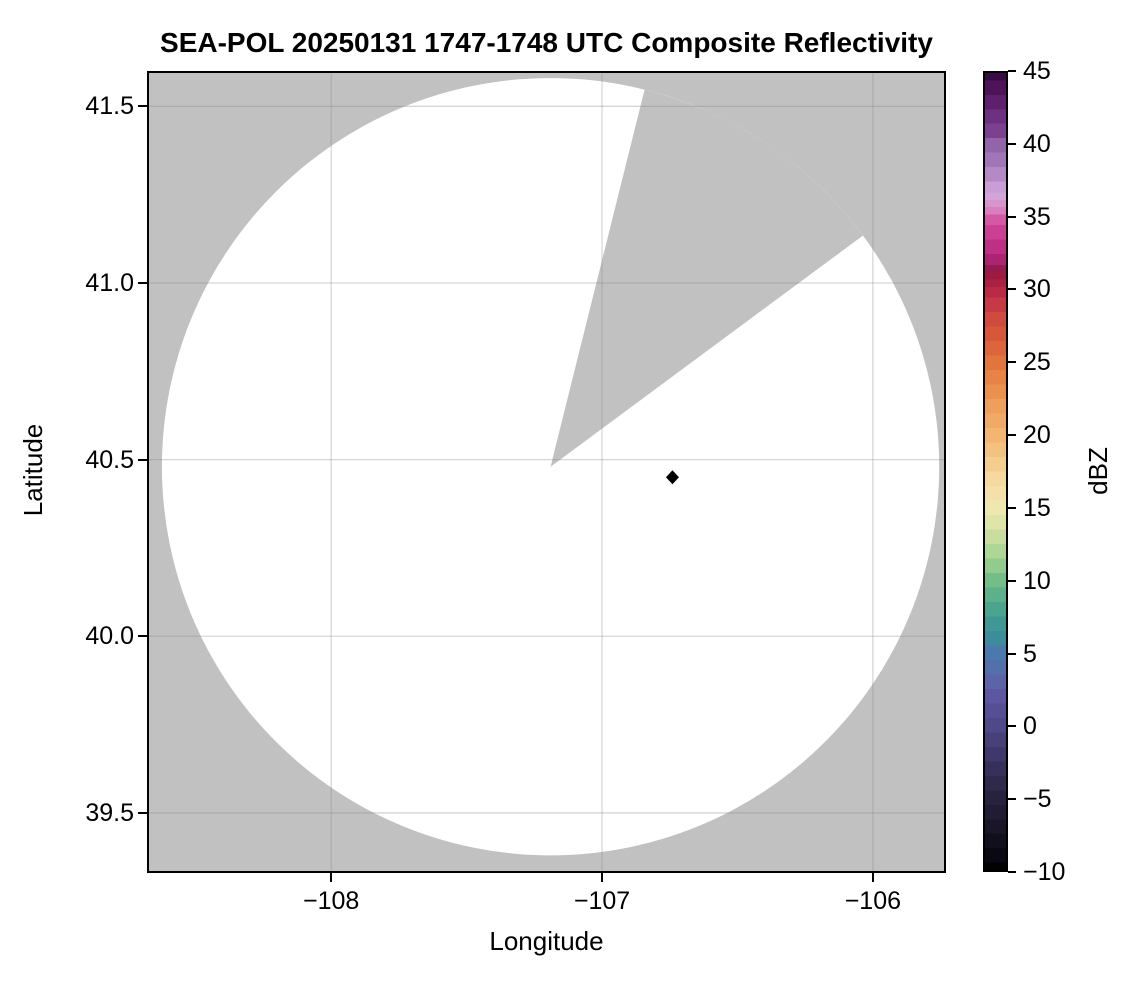 This screenshot has width=1146, height=990. Describe the element at coordinates (1037, 143) in the screenshot. I see `colorbar-tick-label: 40` at that location.